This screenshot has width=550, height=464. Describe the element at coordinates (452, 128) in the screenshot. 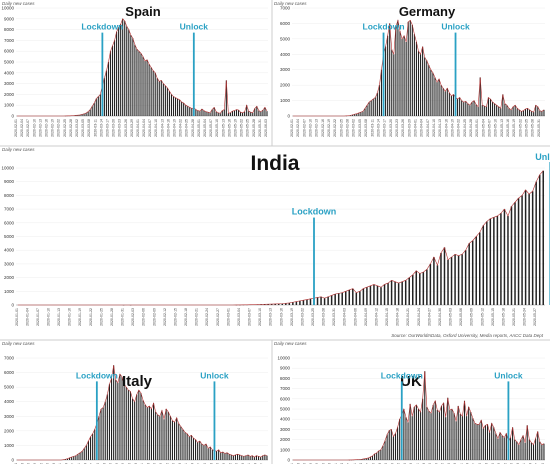

I see `x-tick-label: 2020-04-19` at that location.